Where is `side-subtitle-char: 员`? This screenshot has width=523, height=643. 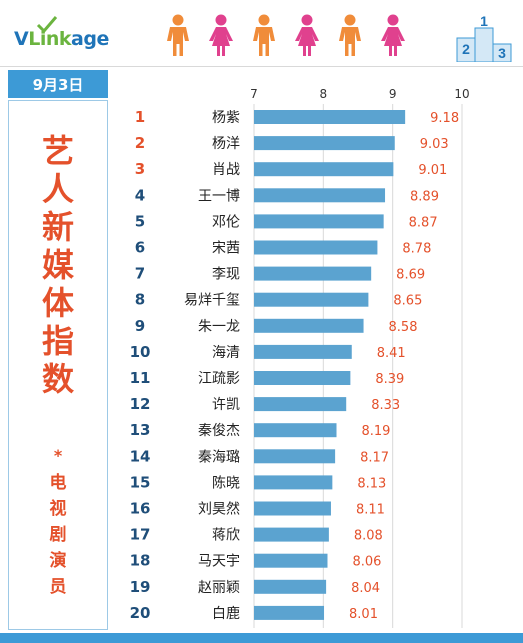
side-subtitle-char: 员 is located at coordinates (58, 587).